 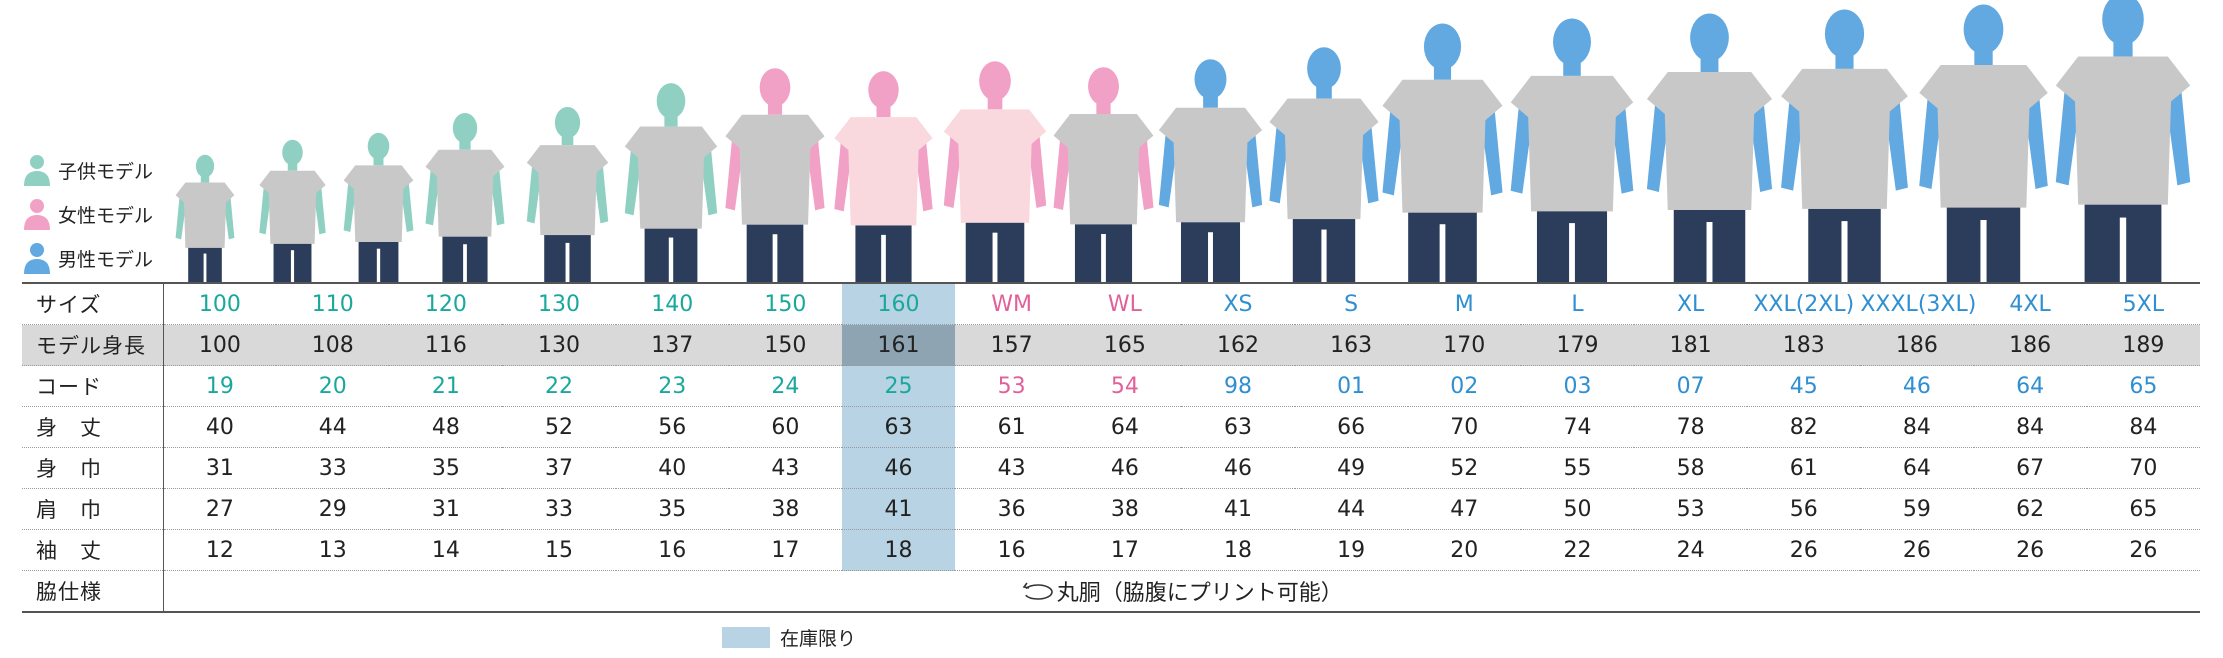 I want to click on side-spec-cell: 丸胴（脇腹にプリント可能）, so click(x=1181, y=591).